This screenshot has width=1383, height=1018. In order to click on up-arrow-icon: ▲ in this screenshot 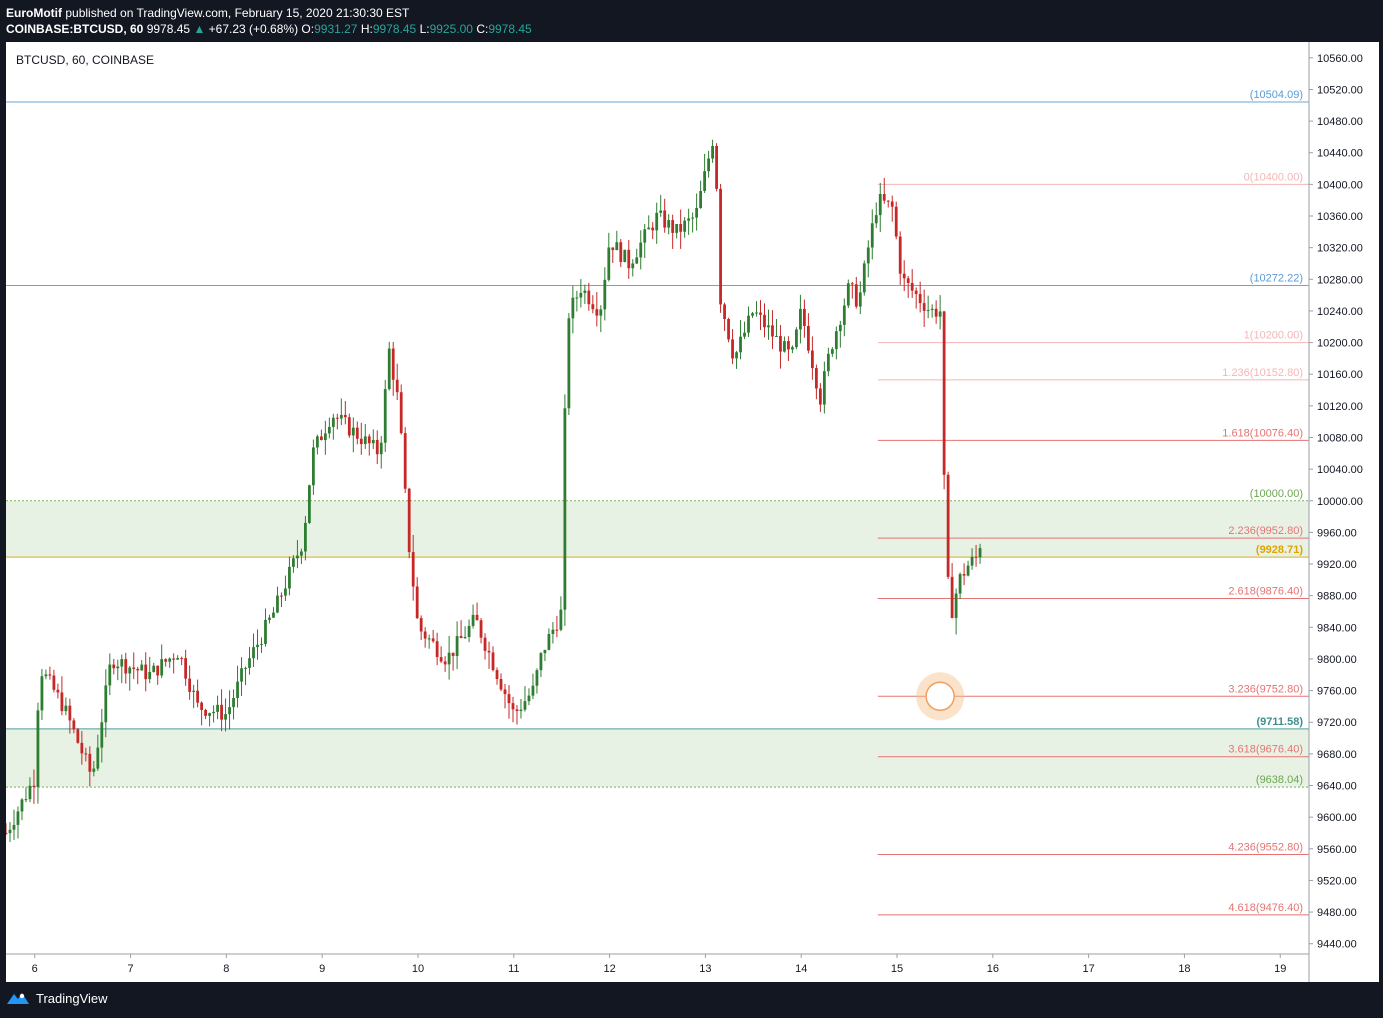, I will do `click(199, 29)`.